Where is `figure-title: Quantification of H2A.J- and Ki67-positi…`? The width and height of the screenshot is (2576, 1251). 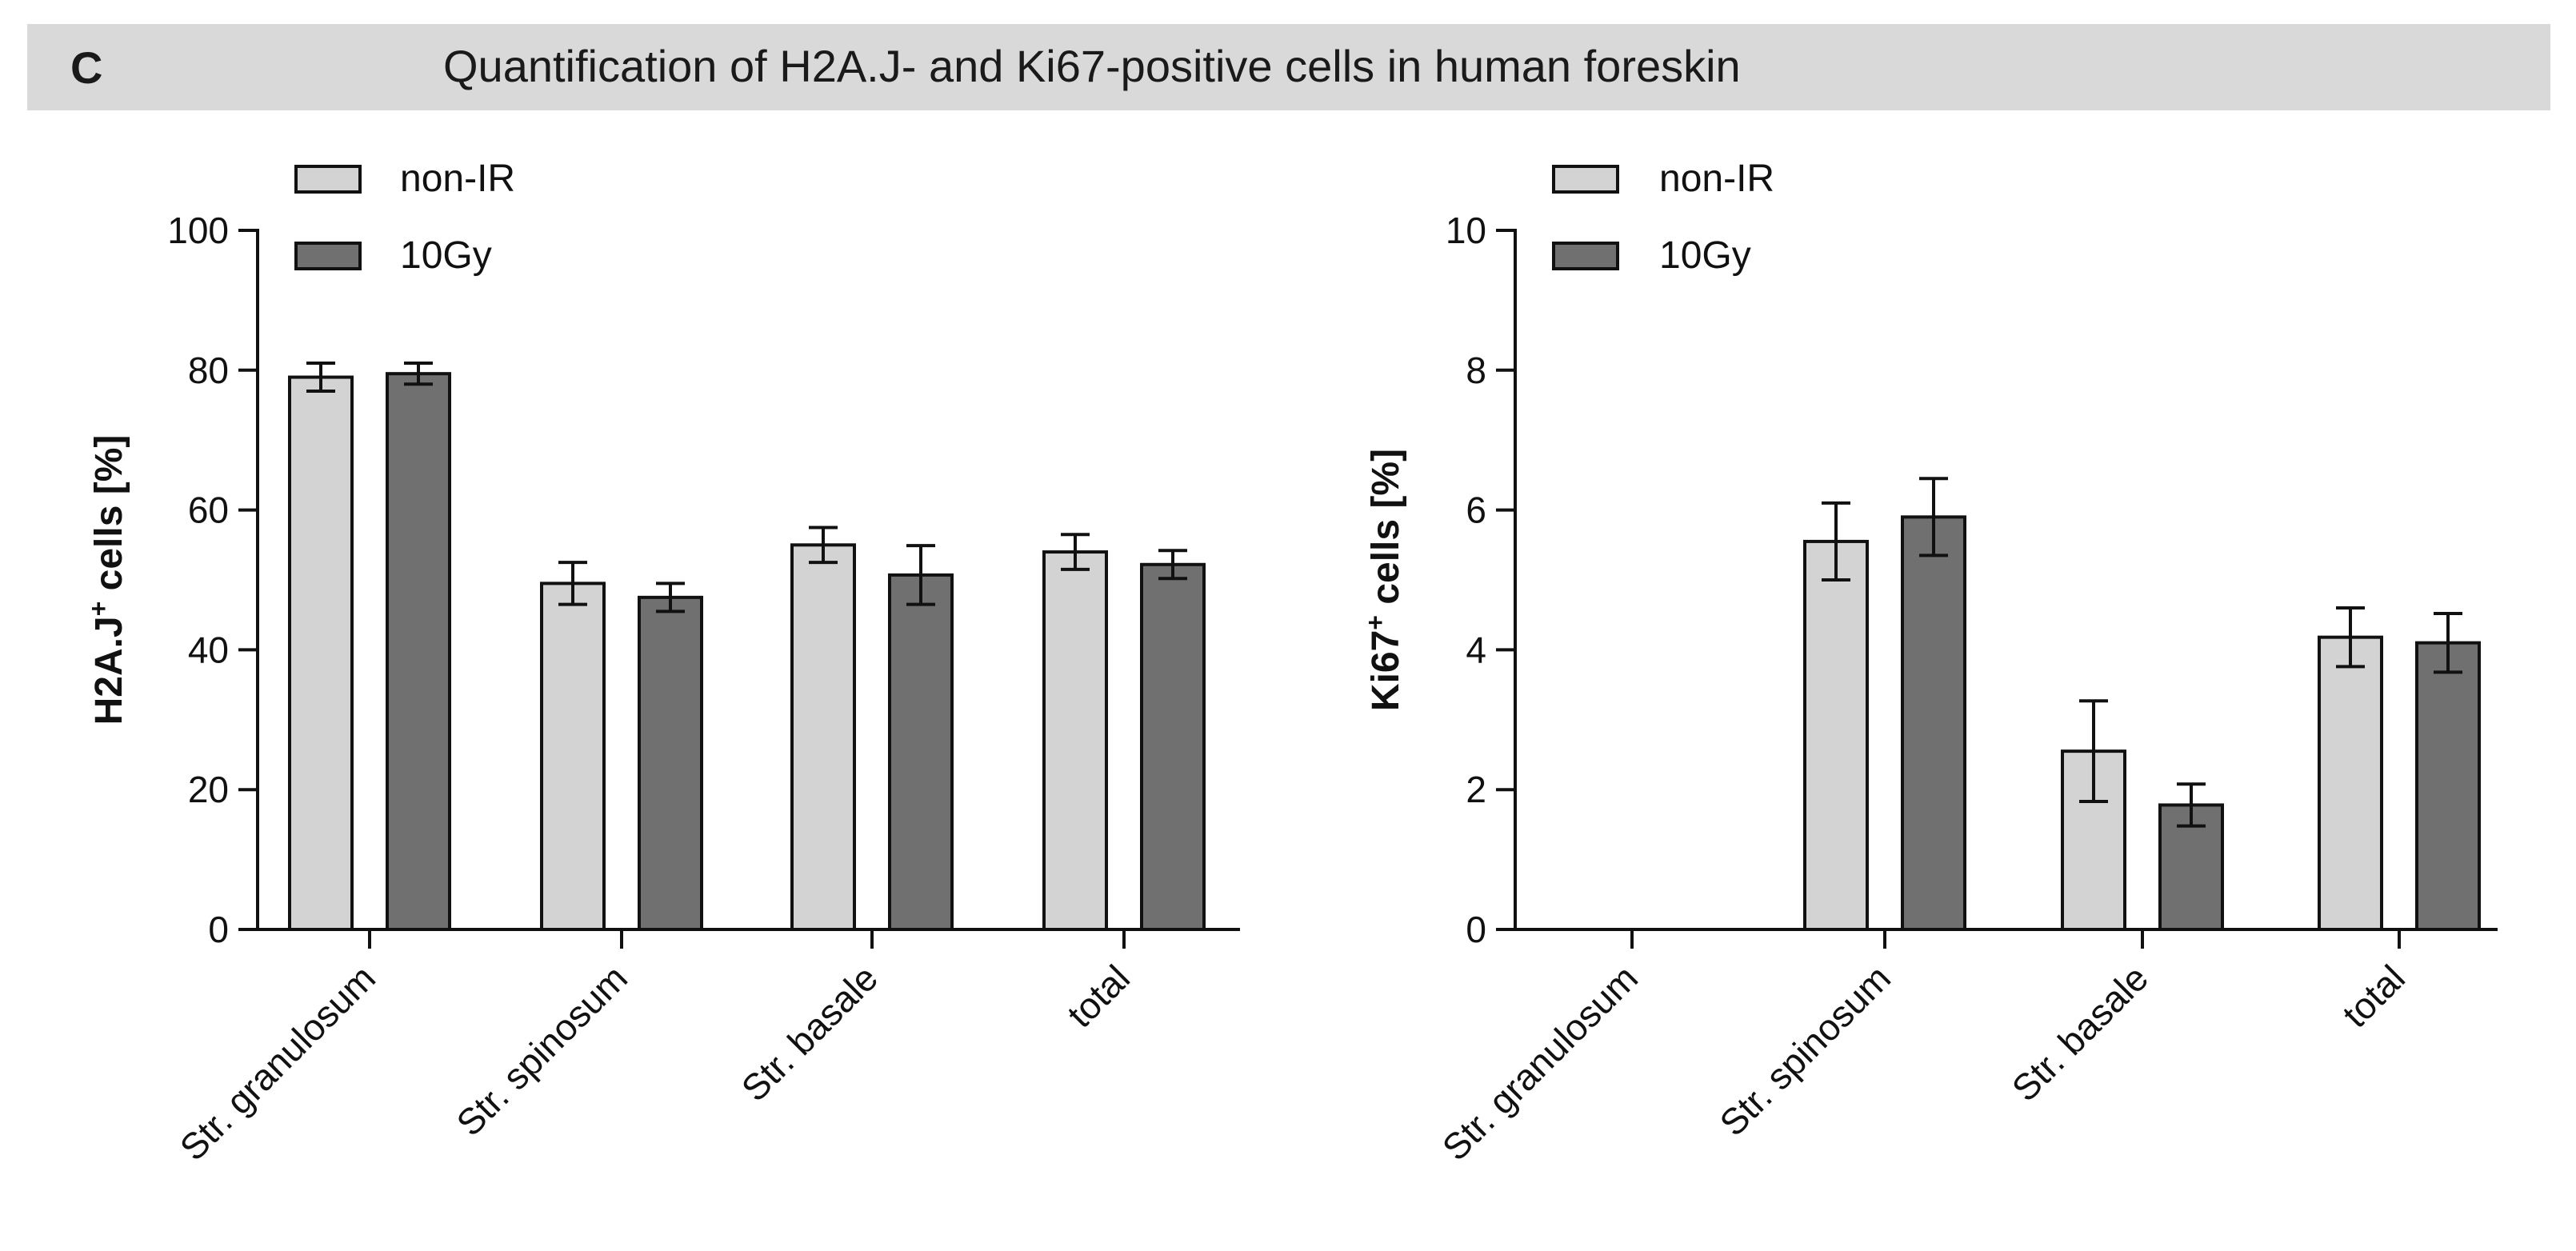
figure-title: Quantification of H2A.J- and Ki67-positi… is located at coordinates (1092, 66).